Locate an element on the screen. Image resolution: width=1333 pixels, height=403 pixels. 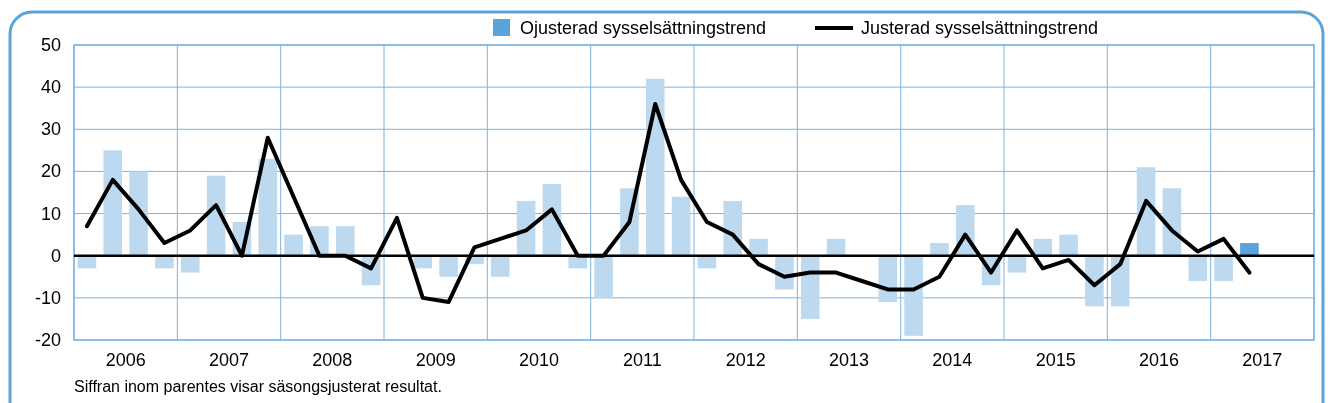
x-tick-label: 2009 is located at coordinates (435, 360).